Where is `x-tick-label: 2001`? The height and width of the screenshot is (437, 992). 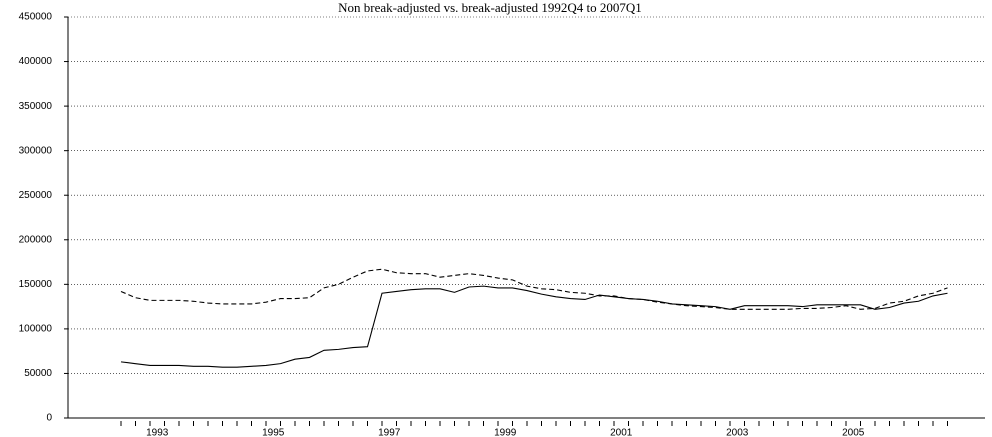 x-tick-label: 2001 is located at coordinates (621, 432).